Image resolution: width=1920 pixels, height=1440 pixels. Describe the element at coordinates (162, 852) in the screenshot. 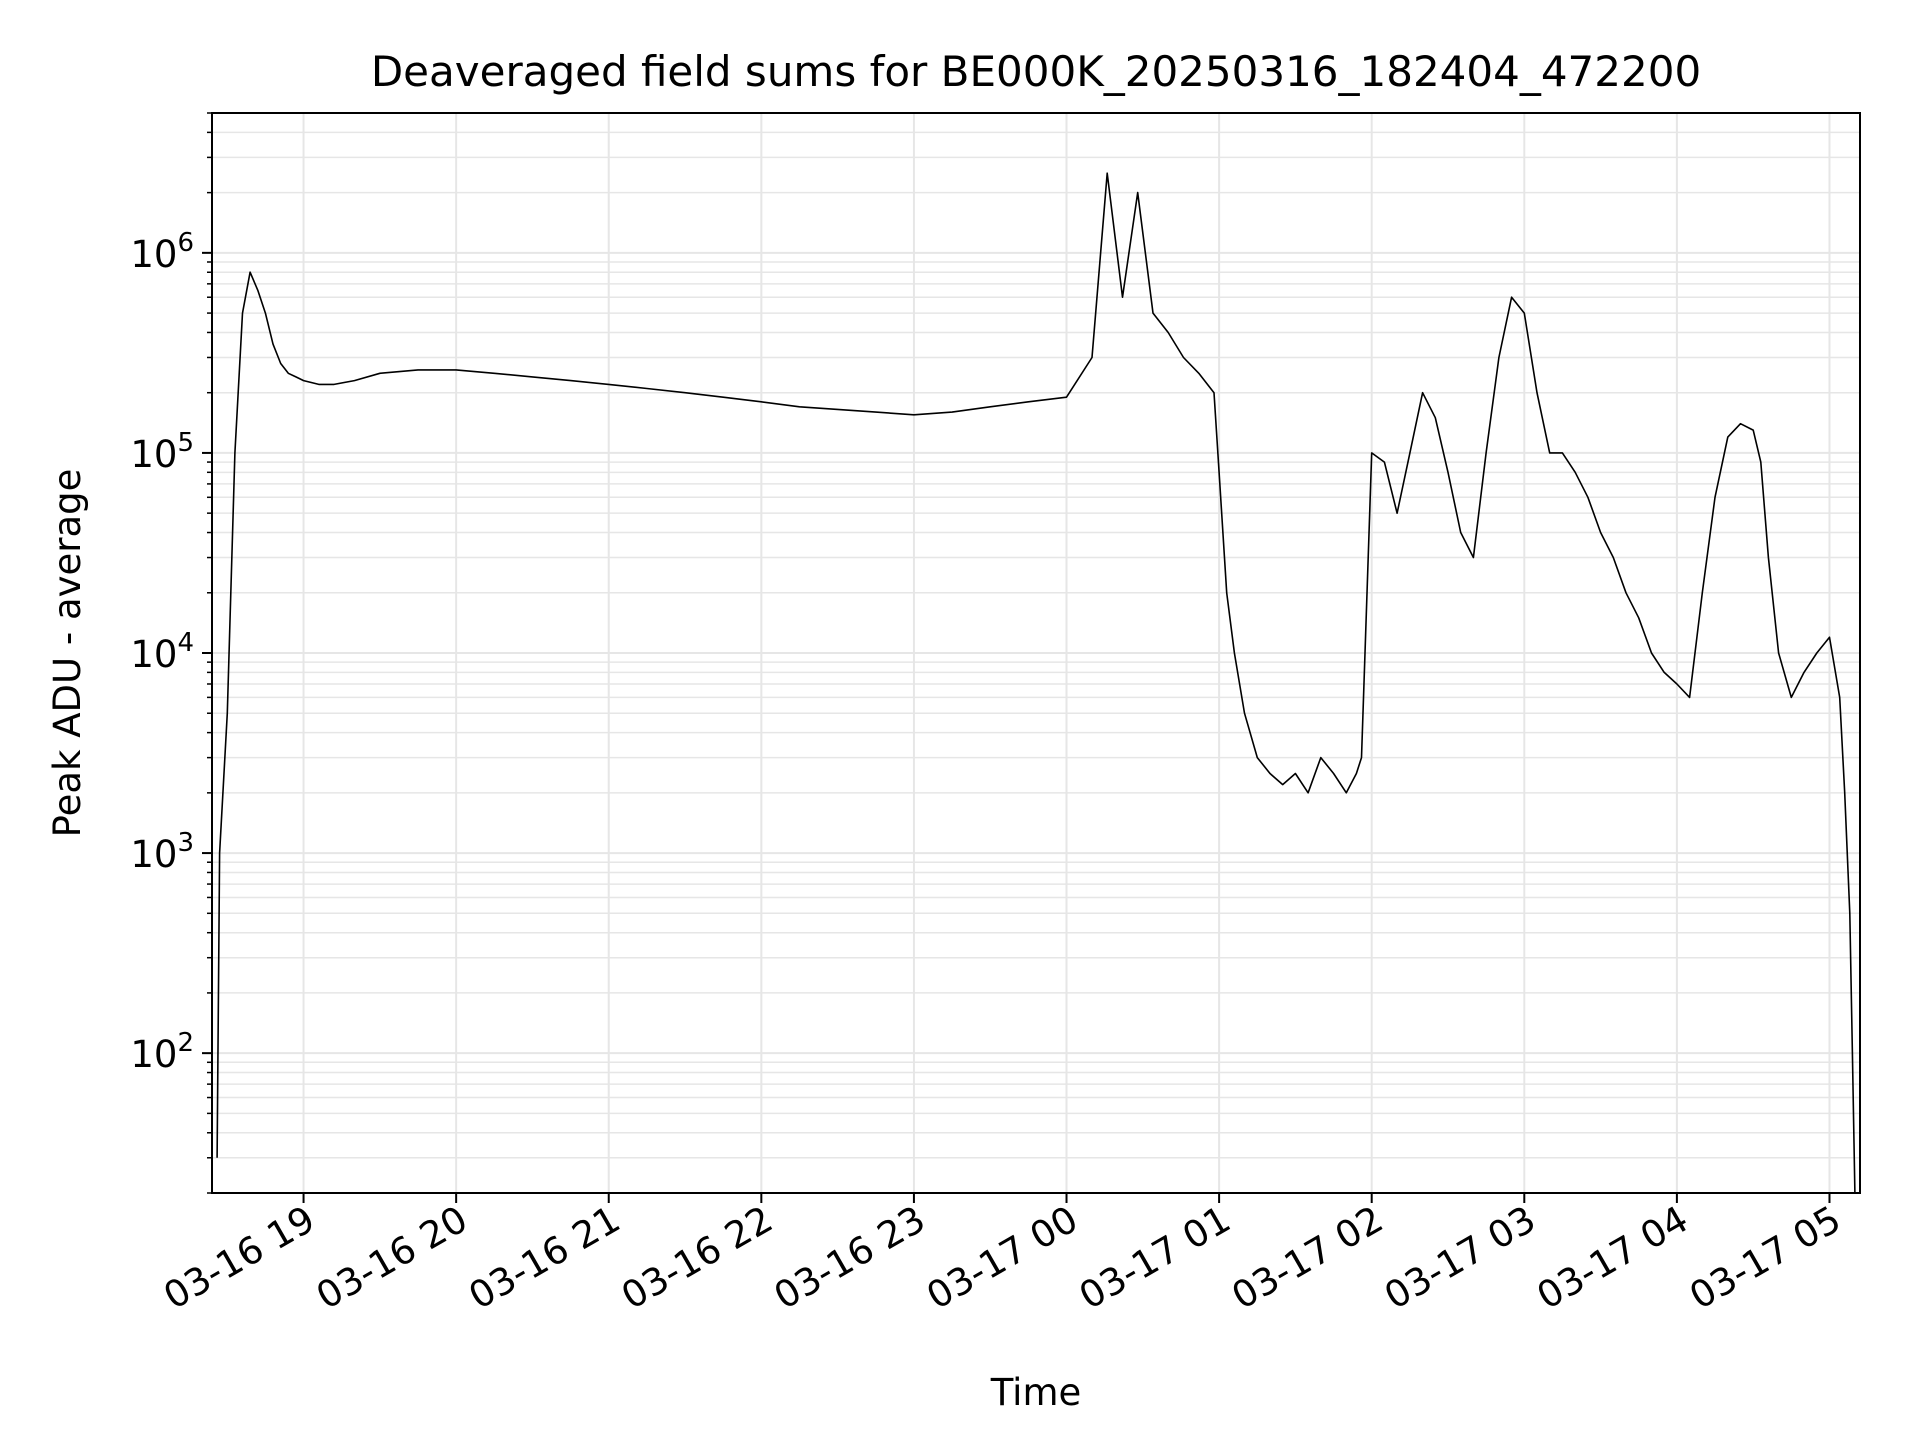

I see `y-tick-label: 103` at that location.